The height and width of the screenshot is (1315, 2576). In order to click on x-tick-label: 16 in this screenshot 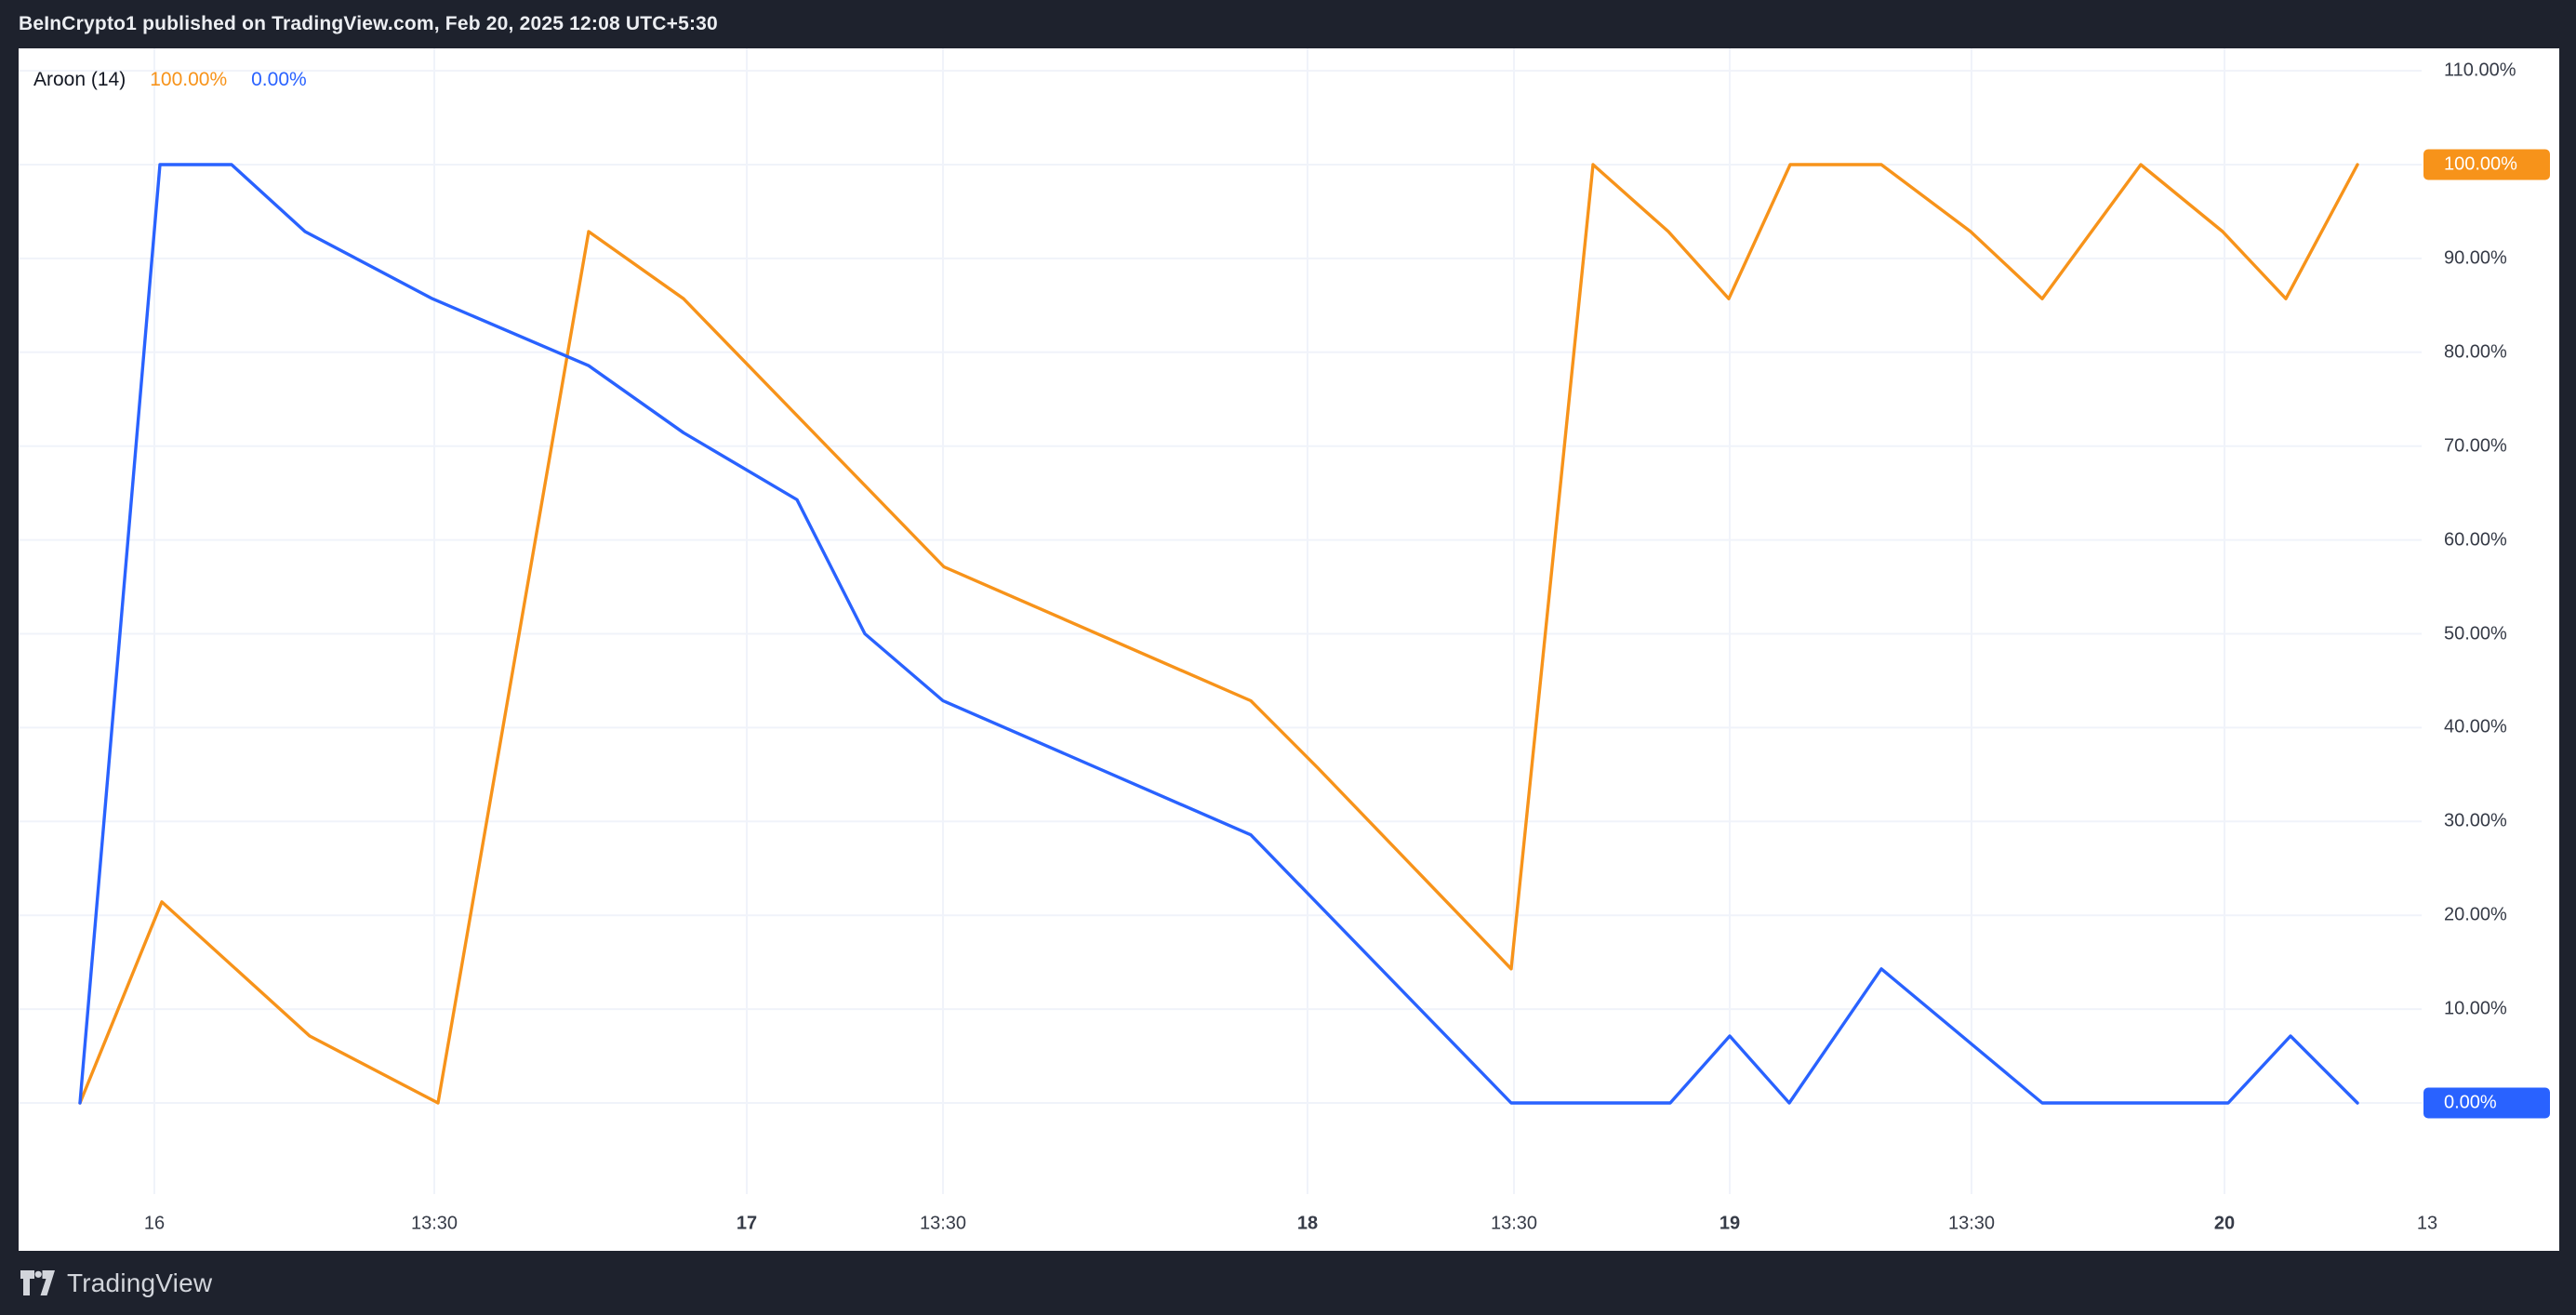, I will do `click(154, 1223)`.